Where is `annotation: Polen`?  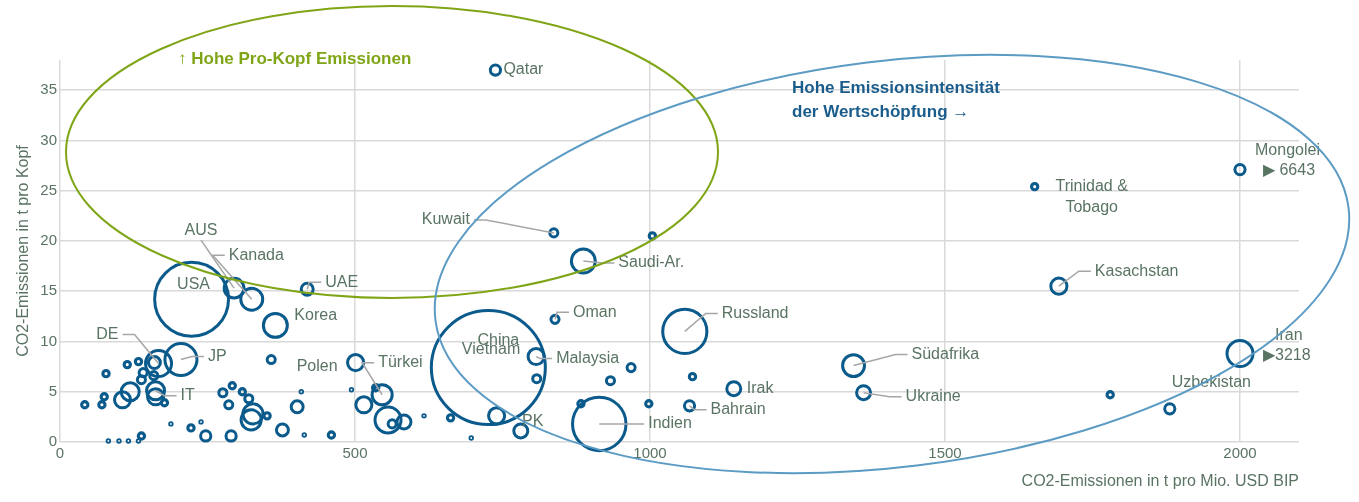 annotation: Polen is located at coordinates (317, 365).